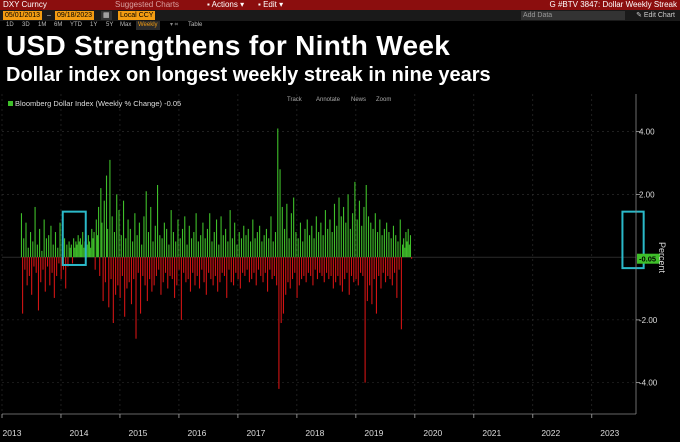  What do you see at coordinates (648, 320) in the screenshot?
I see `y-tick-label: -2.00` at bounding box center [648, 320].